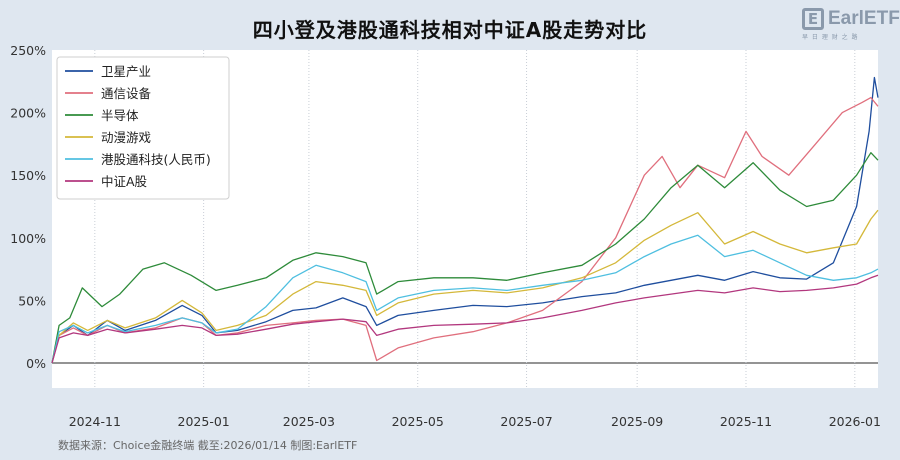 The height and width of the screenshot is (460, 900). What do you see at coordinates (36, 363) in the screenshot?
I see `y-tick-label: 0%` at bounding box center [36, 363].